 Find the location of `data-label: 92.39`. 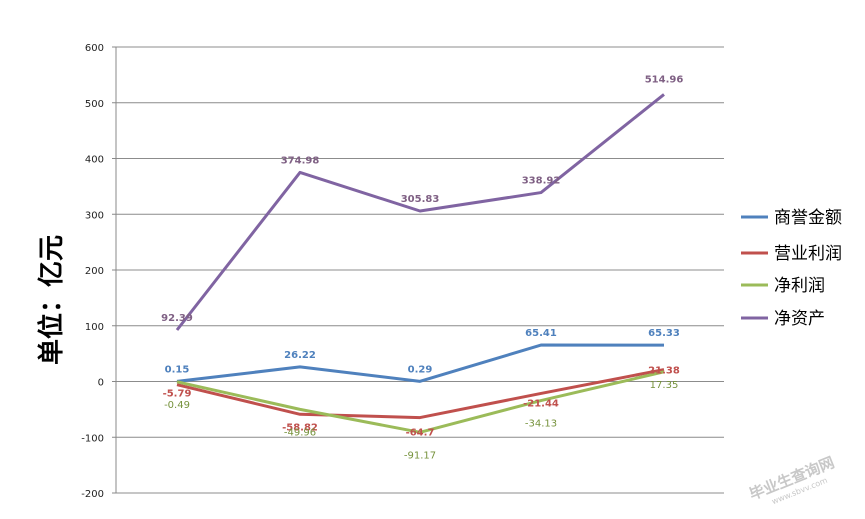

data-label: 92.39 is located at coordinates (177, 318).